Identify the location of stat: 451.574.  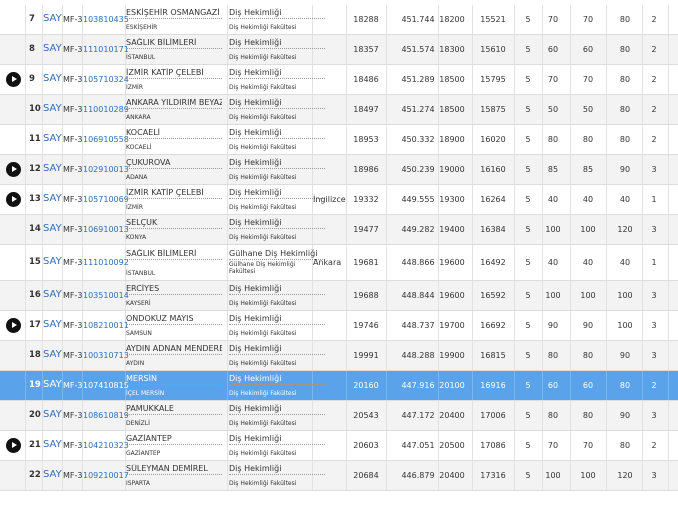
(418, 49).